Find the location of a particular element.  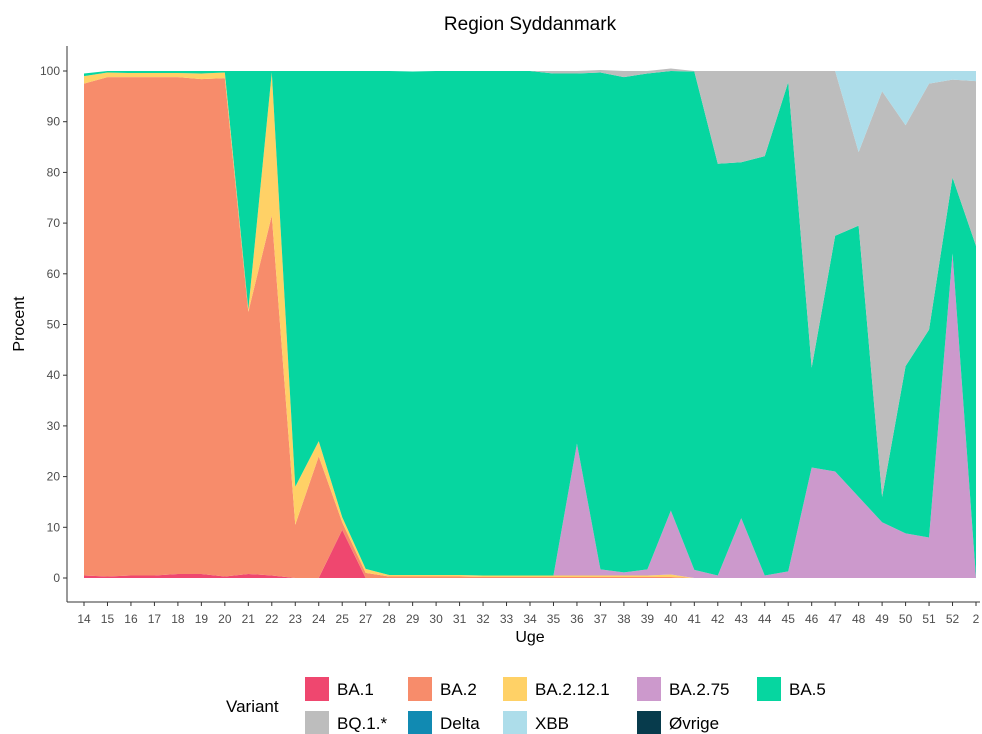

x-tick-label: 20 is located at coordinates (225, 619).